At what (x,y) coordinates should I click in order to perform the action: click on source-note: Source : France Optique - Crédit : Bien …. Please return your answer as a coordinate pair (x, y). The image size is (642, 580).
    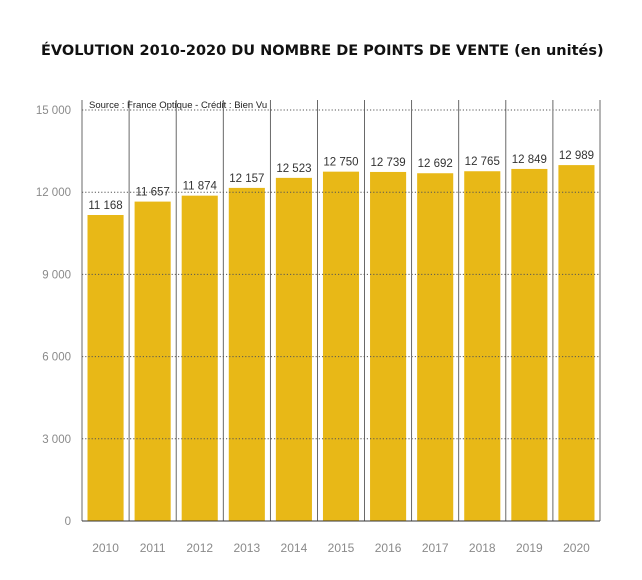
    Looking at the image, I should click on (178, 105).